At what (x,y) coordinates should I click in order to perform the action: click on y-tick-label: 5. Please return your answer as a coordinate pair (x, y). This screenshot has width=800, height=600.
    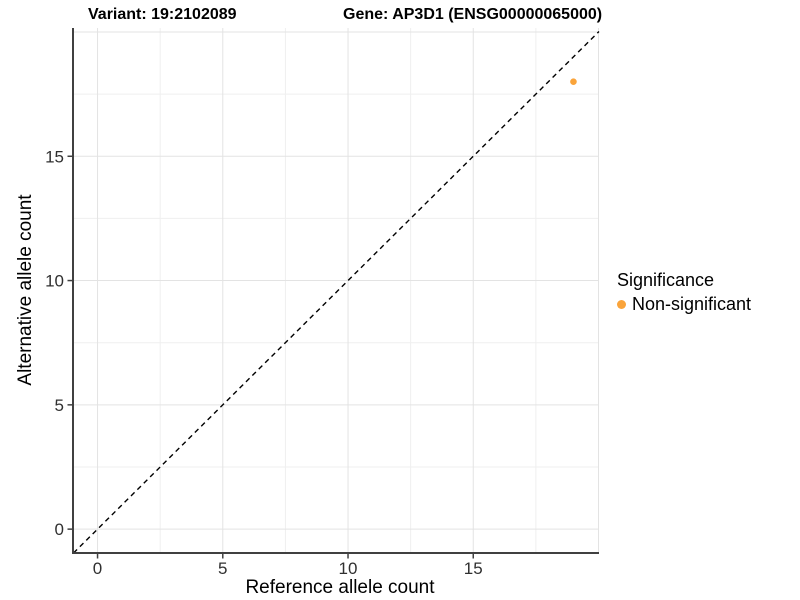
    Looking at the image, I should click on (59, 405).